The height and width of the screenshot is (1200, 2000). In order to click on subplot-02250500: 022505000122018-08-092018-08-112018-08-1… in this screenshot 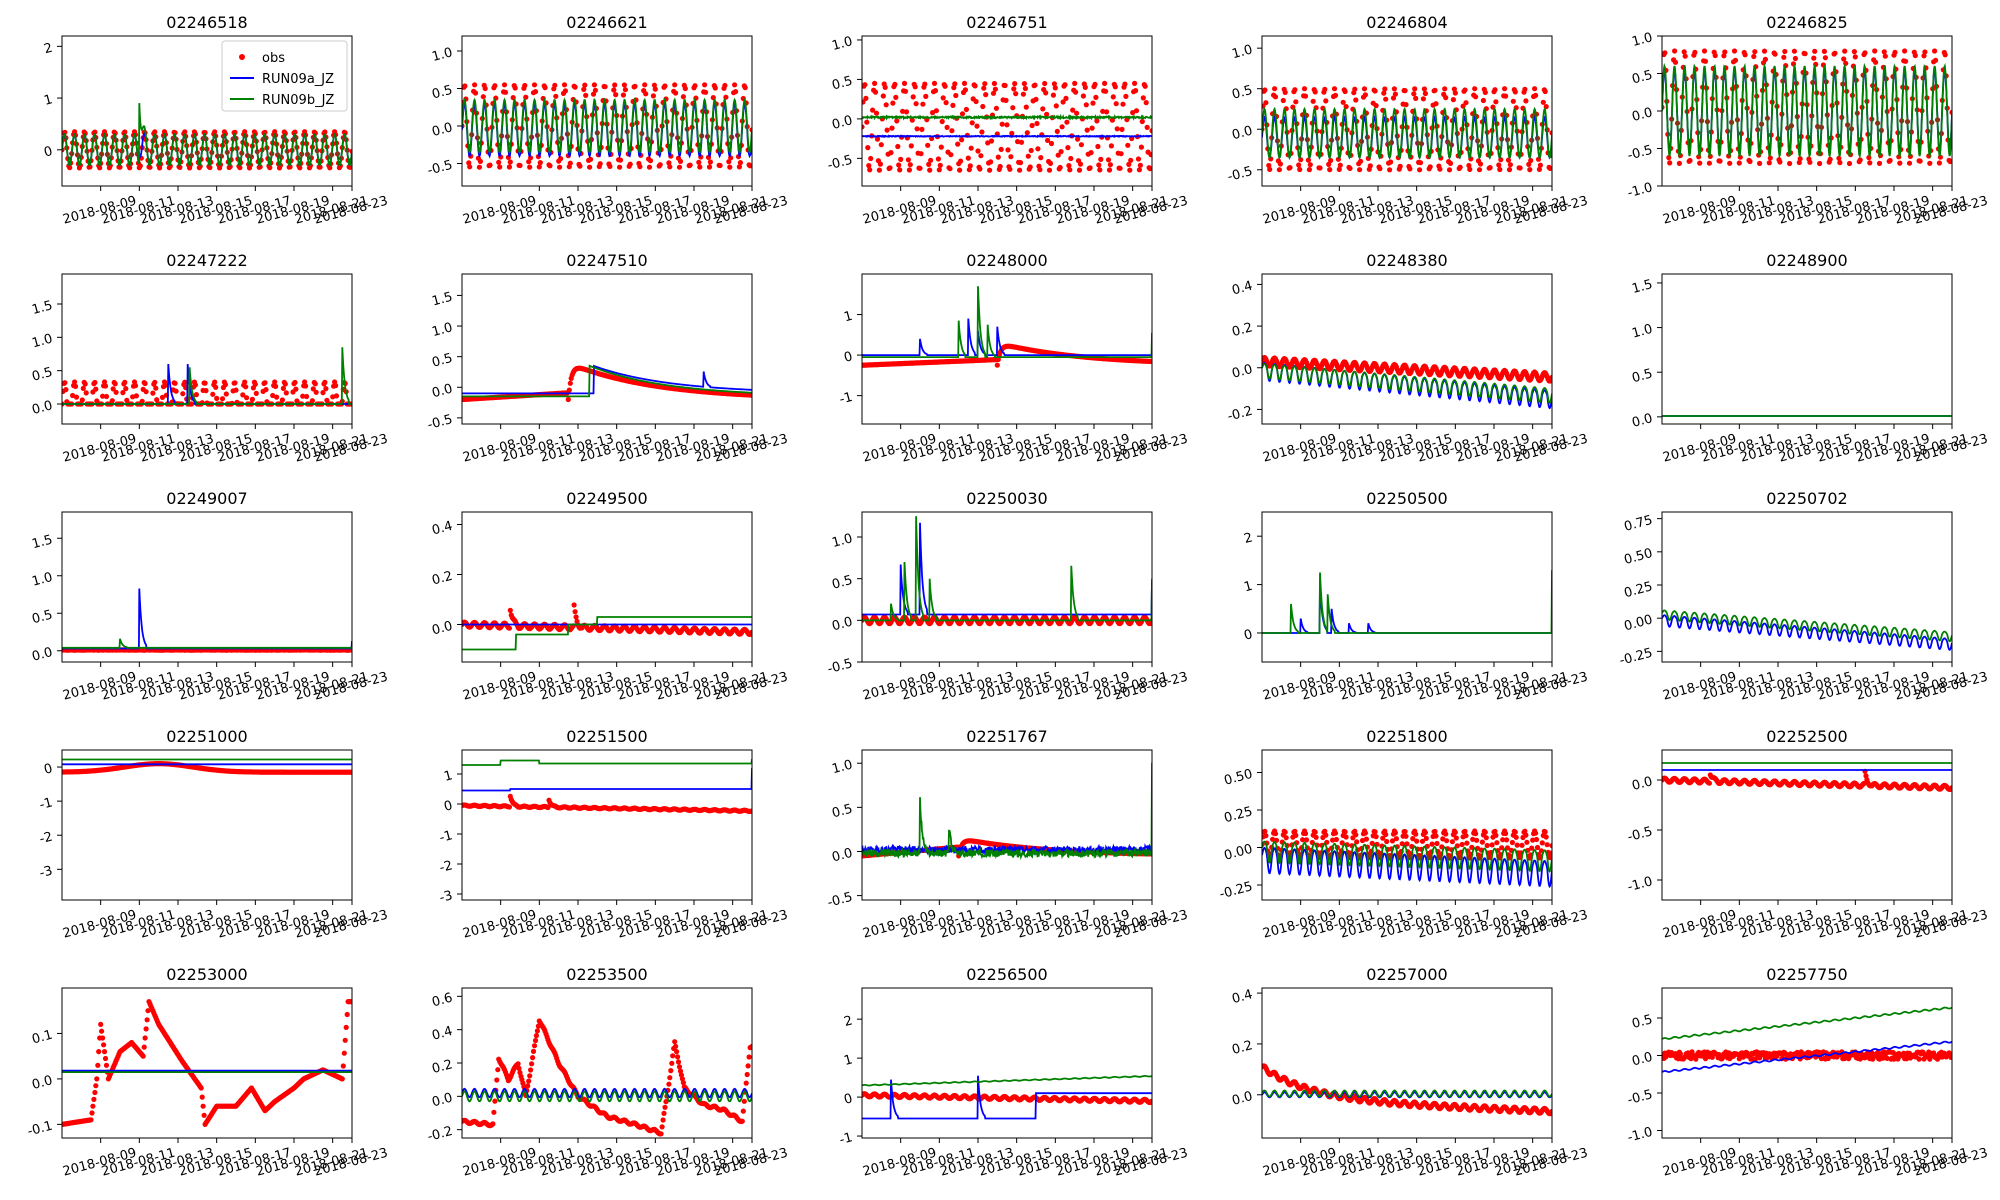, I will do `click(1415, 596)`.